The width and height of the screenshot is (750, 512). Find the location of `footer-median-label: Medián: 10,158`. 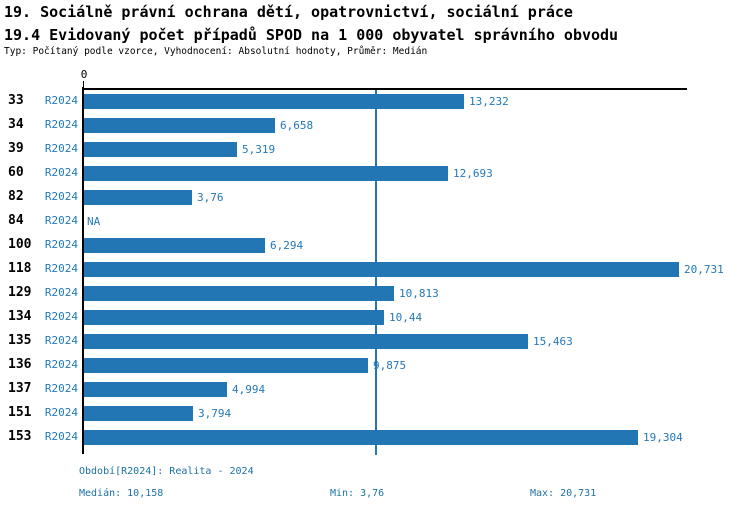

footer-median-label: Medián: 10,158 is located at coordinates (121, 493).